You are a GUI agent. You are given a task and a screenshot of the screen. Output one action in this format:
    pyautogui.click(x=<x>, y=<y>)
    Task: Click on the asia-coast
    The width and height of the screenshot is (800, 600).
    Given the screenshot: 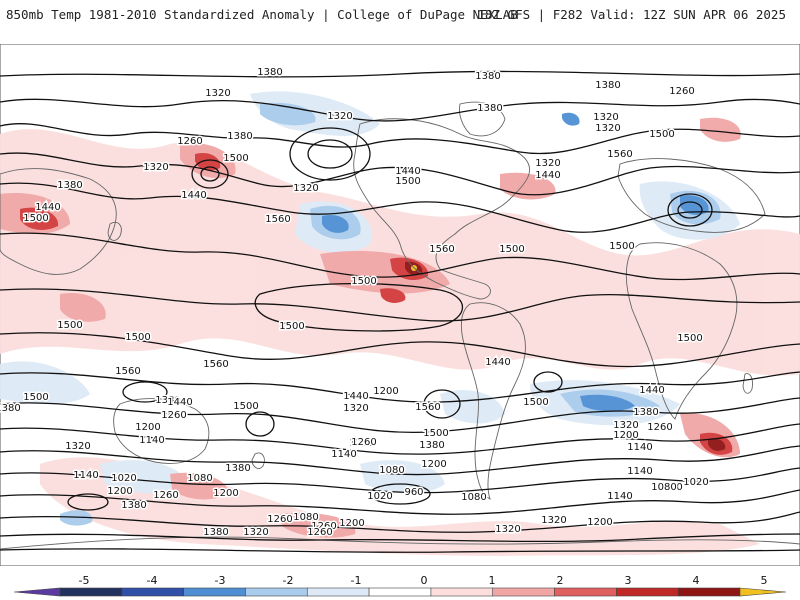 What is the action you would take?
    pyautogui.click(x=58, y=221)
    